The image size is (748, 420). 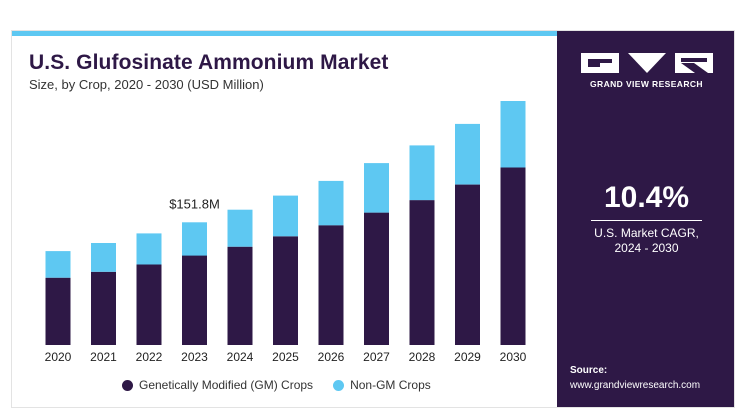 I want to click on legend-item-gm: Genetically Modified (GM) Crops, so click(x=217, y=385).